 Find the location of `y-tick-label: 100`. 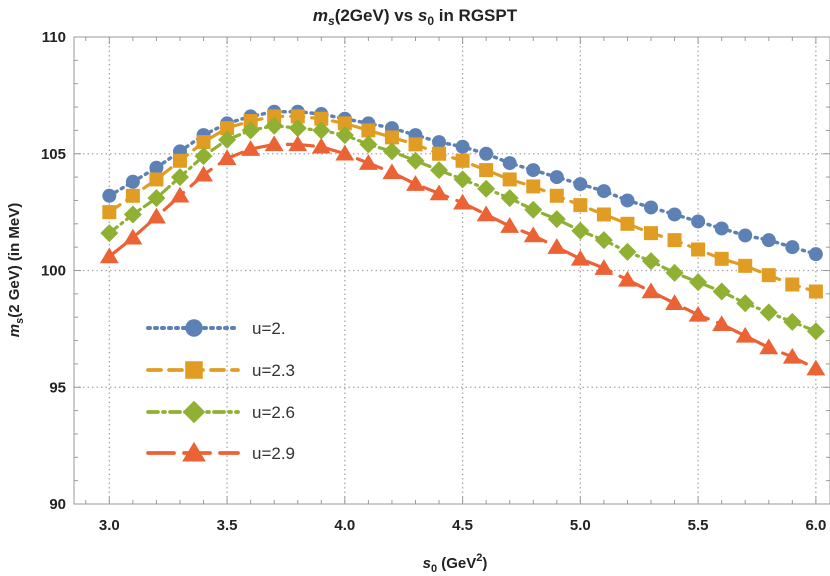

y-tick-label: 100 is located at coordinates (53, 271).